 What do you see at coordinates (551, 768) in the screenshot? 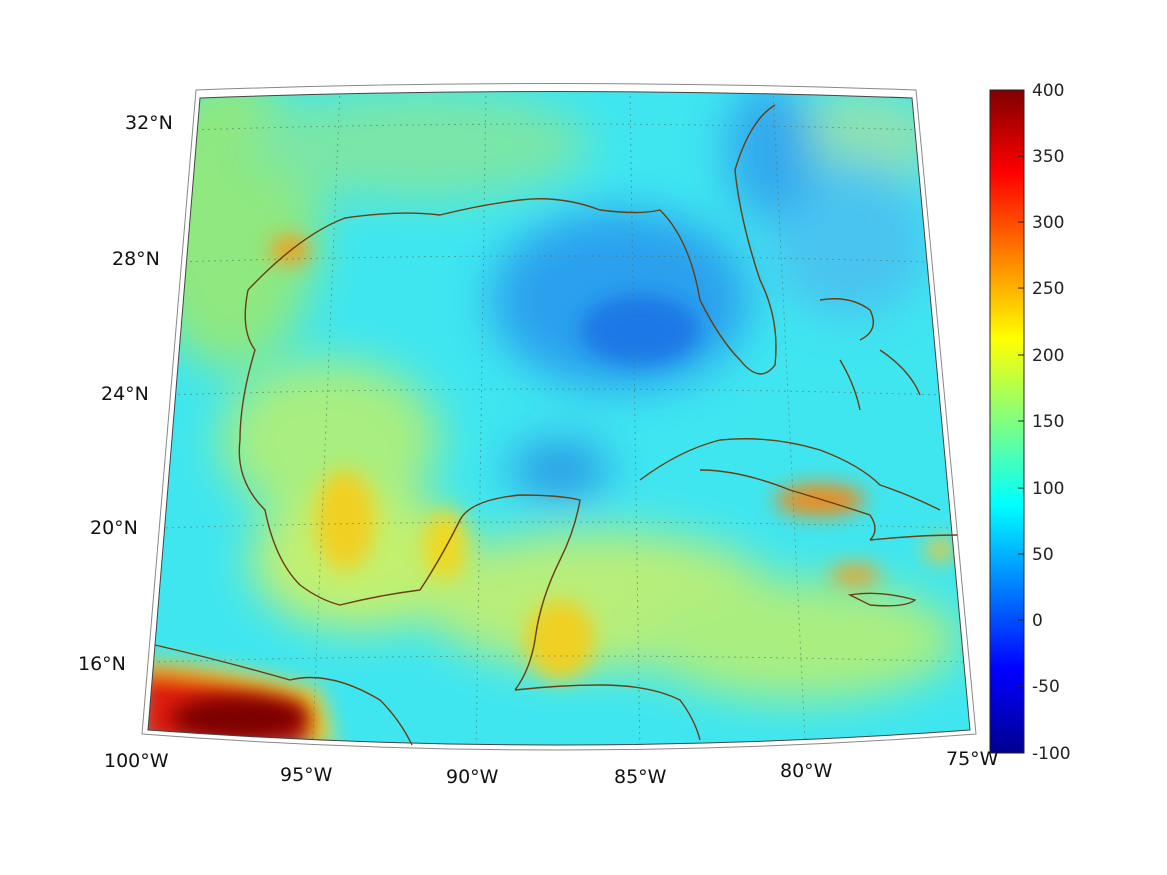
I see `longitude-labels: 100°W 95°W 90°W 85°W 80°W 75°W` at bounding box center [551, 768].